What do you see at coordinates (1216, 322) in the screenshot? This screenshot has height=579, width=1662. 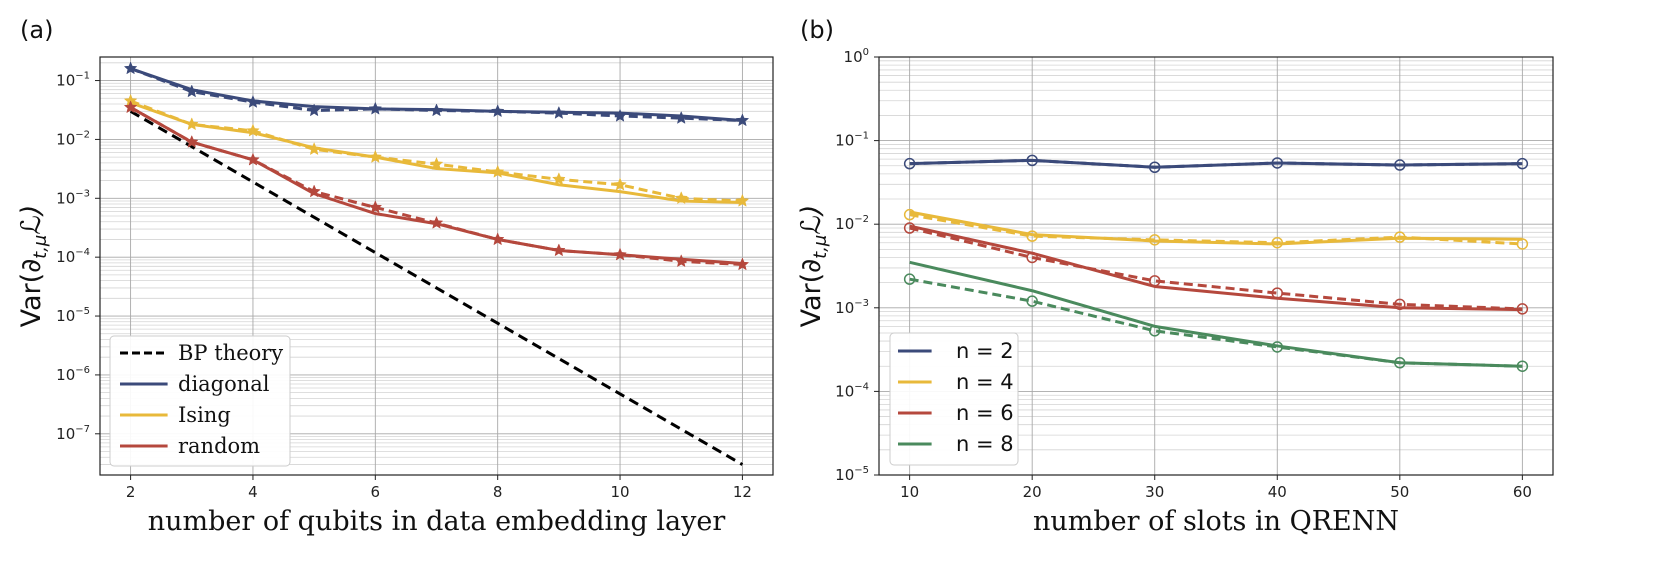 I see `series-line-n-8-dashed-` at bounding box center [1216, 322].